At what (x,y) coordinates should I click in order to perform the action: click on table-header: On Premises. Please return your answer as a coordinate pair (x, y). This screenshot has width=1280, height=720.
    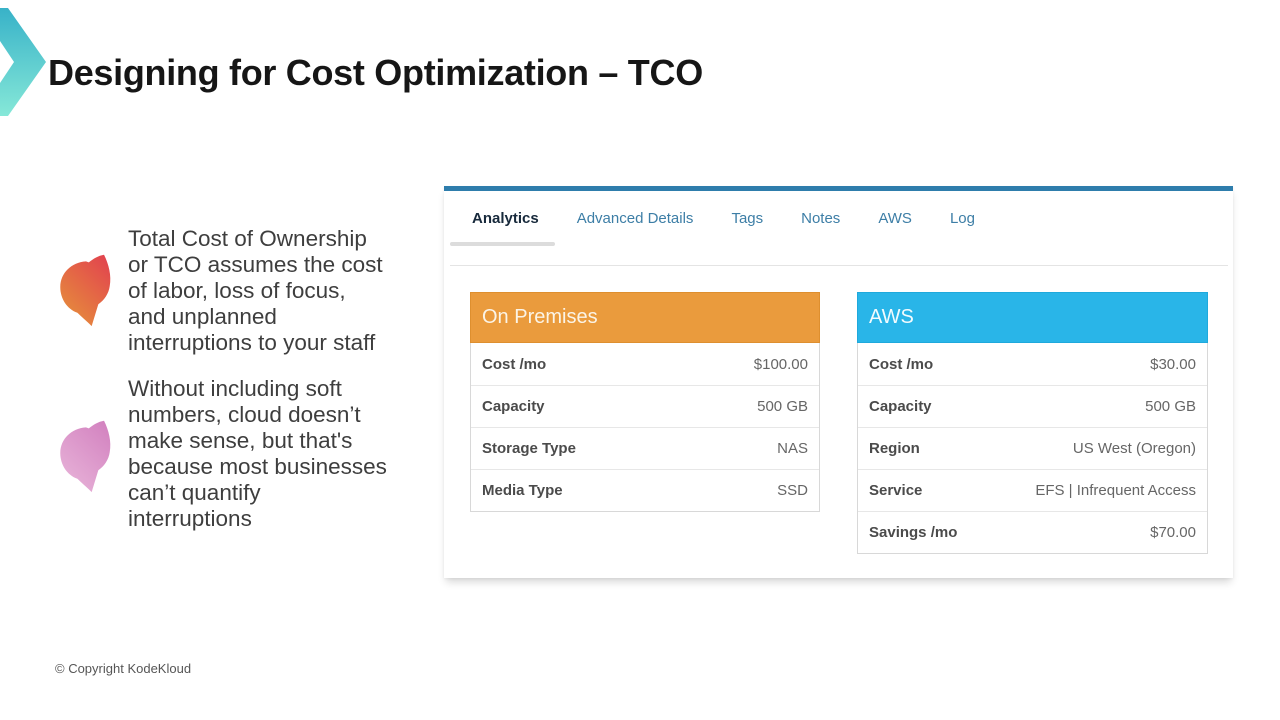
    Looking at the image, I should click on (645, 317).